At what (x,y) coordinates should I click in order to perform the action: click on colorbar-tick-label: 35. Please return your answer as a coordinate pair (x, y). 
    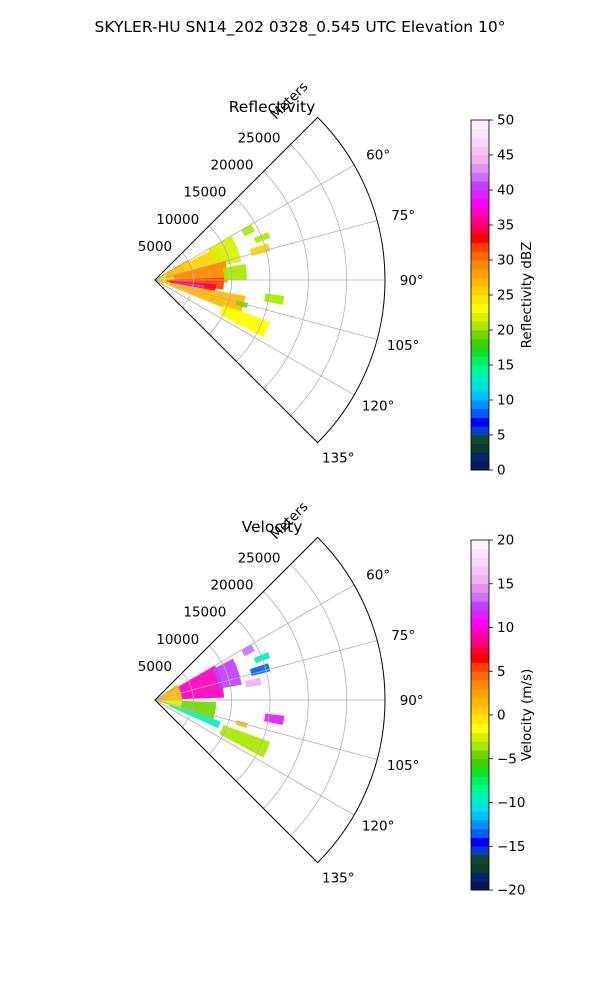
    Looking at the image, I should click on (505, 226).